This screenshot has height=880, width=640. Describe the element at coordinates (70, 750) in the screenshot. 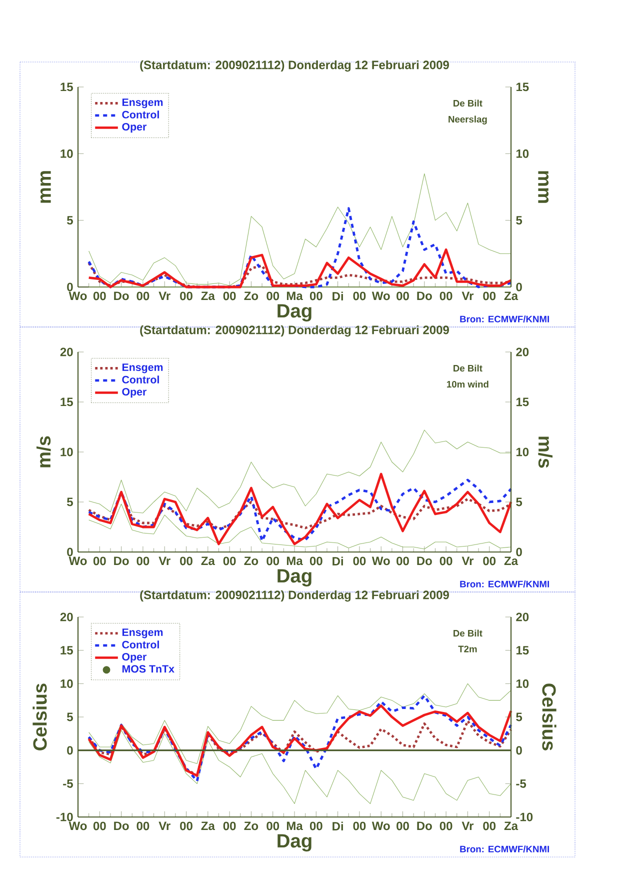

I see `y-tick-label: 0` at that location.